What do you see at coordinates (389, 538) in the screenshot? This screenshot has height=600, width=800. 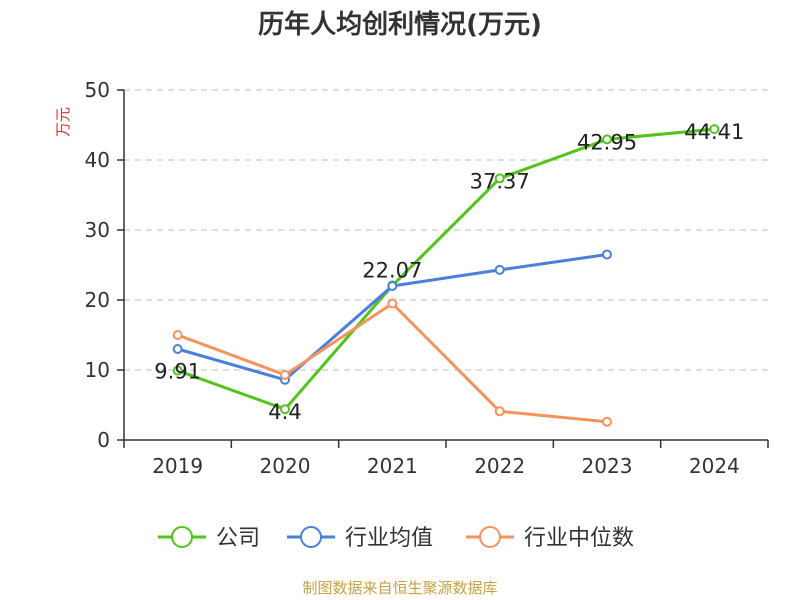 I see `legend-label: 行业均值` at bounding box center [389, 538].